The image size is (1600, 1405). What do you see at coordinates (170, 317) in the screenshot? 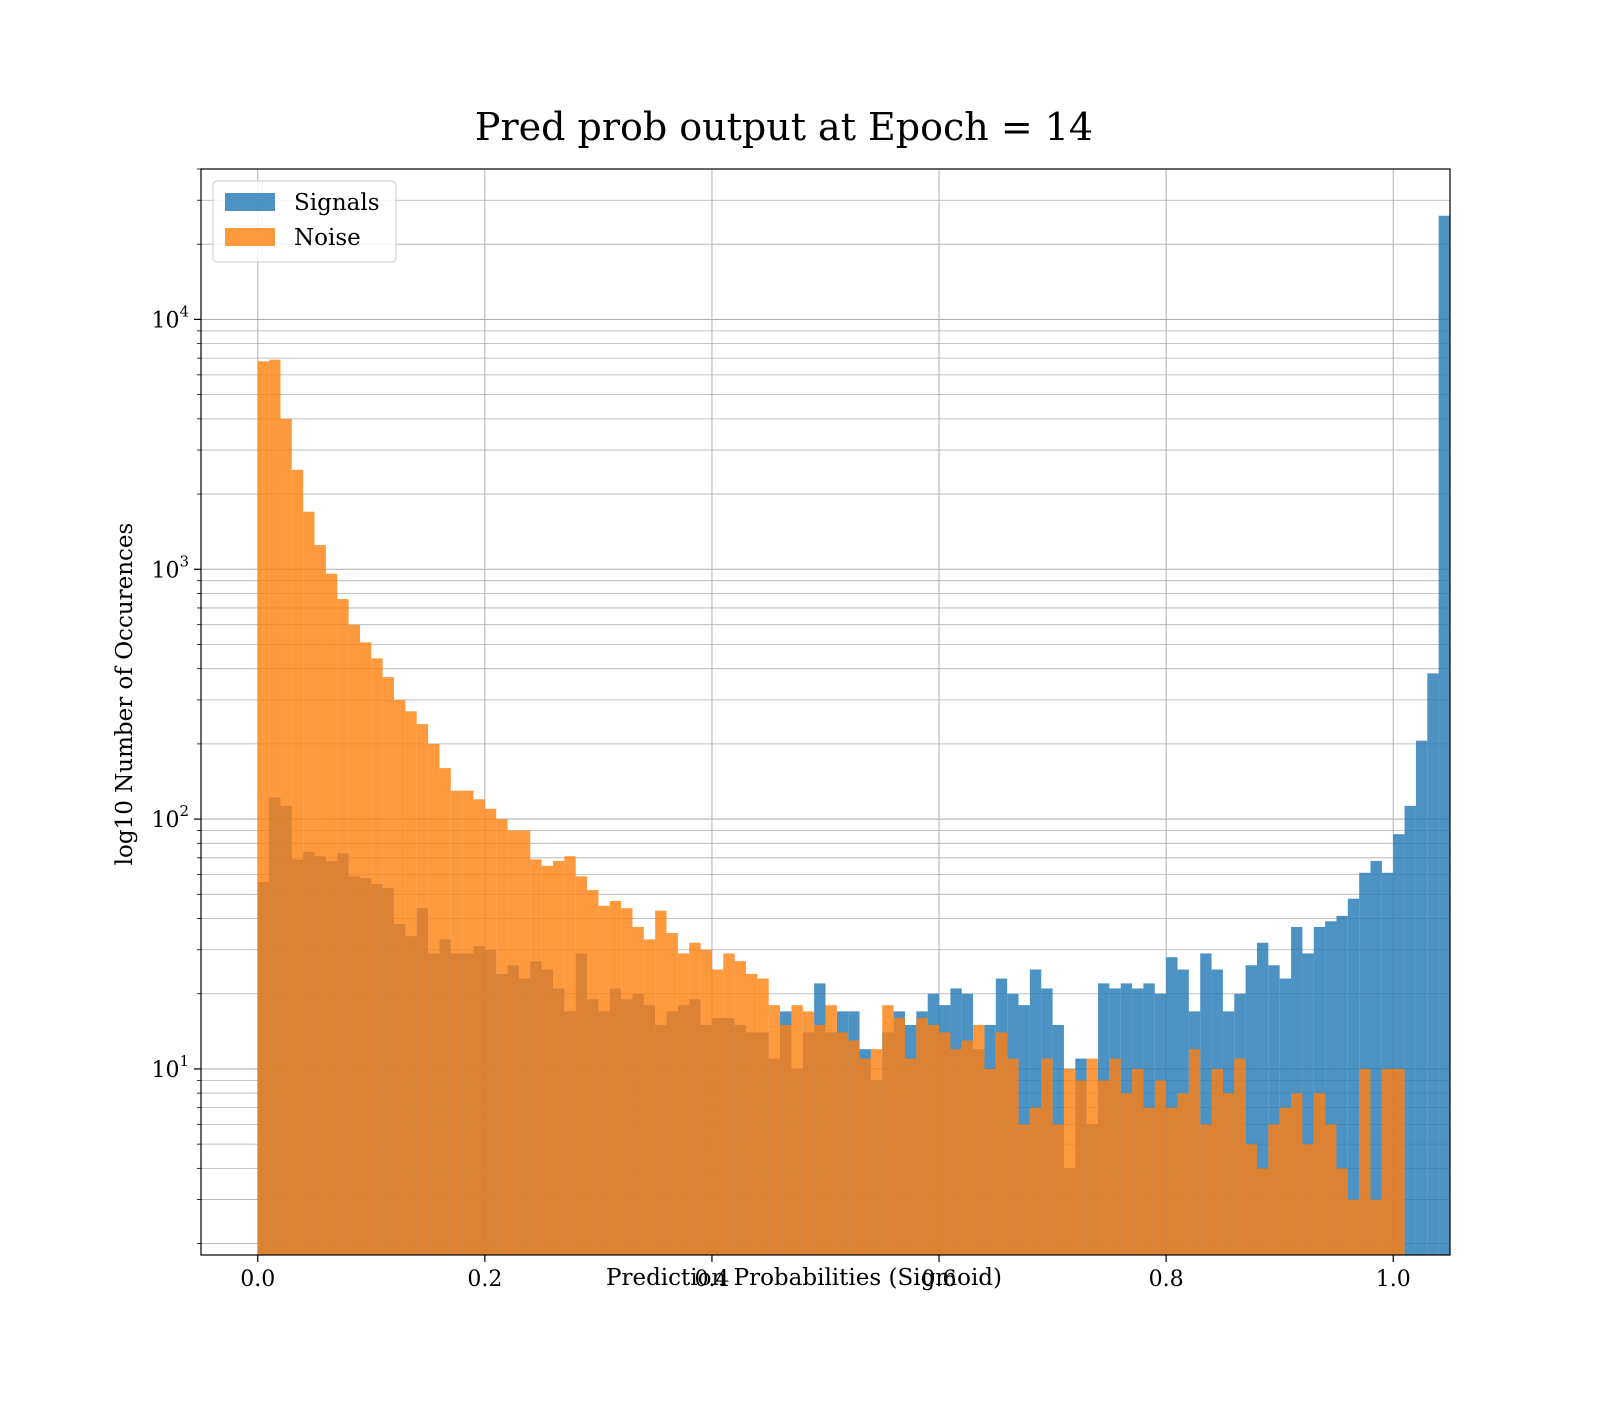
I see `y-tick-label: 10⁴` at bounding box center [170, 317].